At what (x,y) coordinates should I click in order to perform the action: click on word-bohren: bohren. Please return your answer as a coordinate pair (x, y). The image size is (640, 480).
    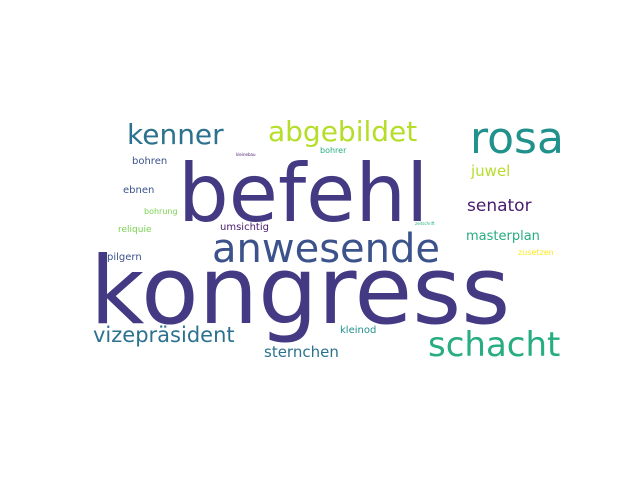
    Looking at the image, I should click on (150, 161).